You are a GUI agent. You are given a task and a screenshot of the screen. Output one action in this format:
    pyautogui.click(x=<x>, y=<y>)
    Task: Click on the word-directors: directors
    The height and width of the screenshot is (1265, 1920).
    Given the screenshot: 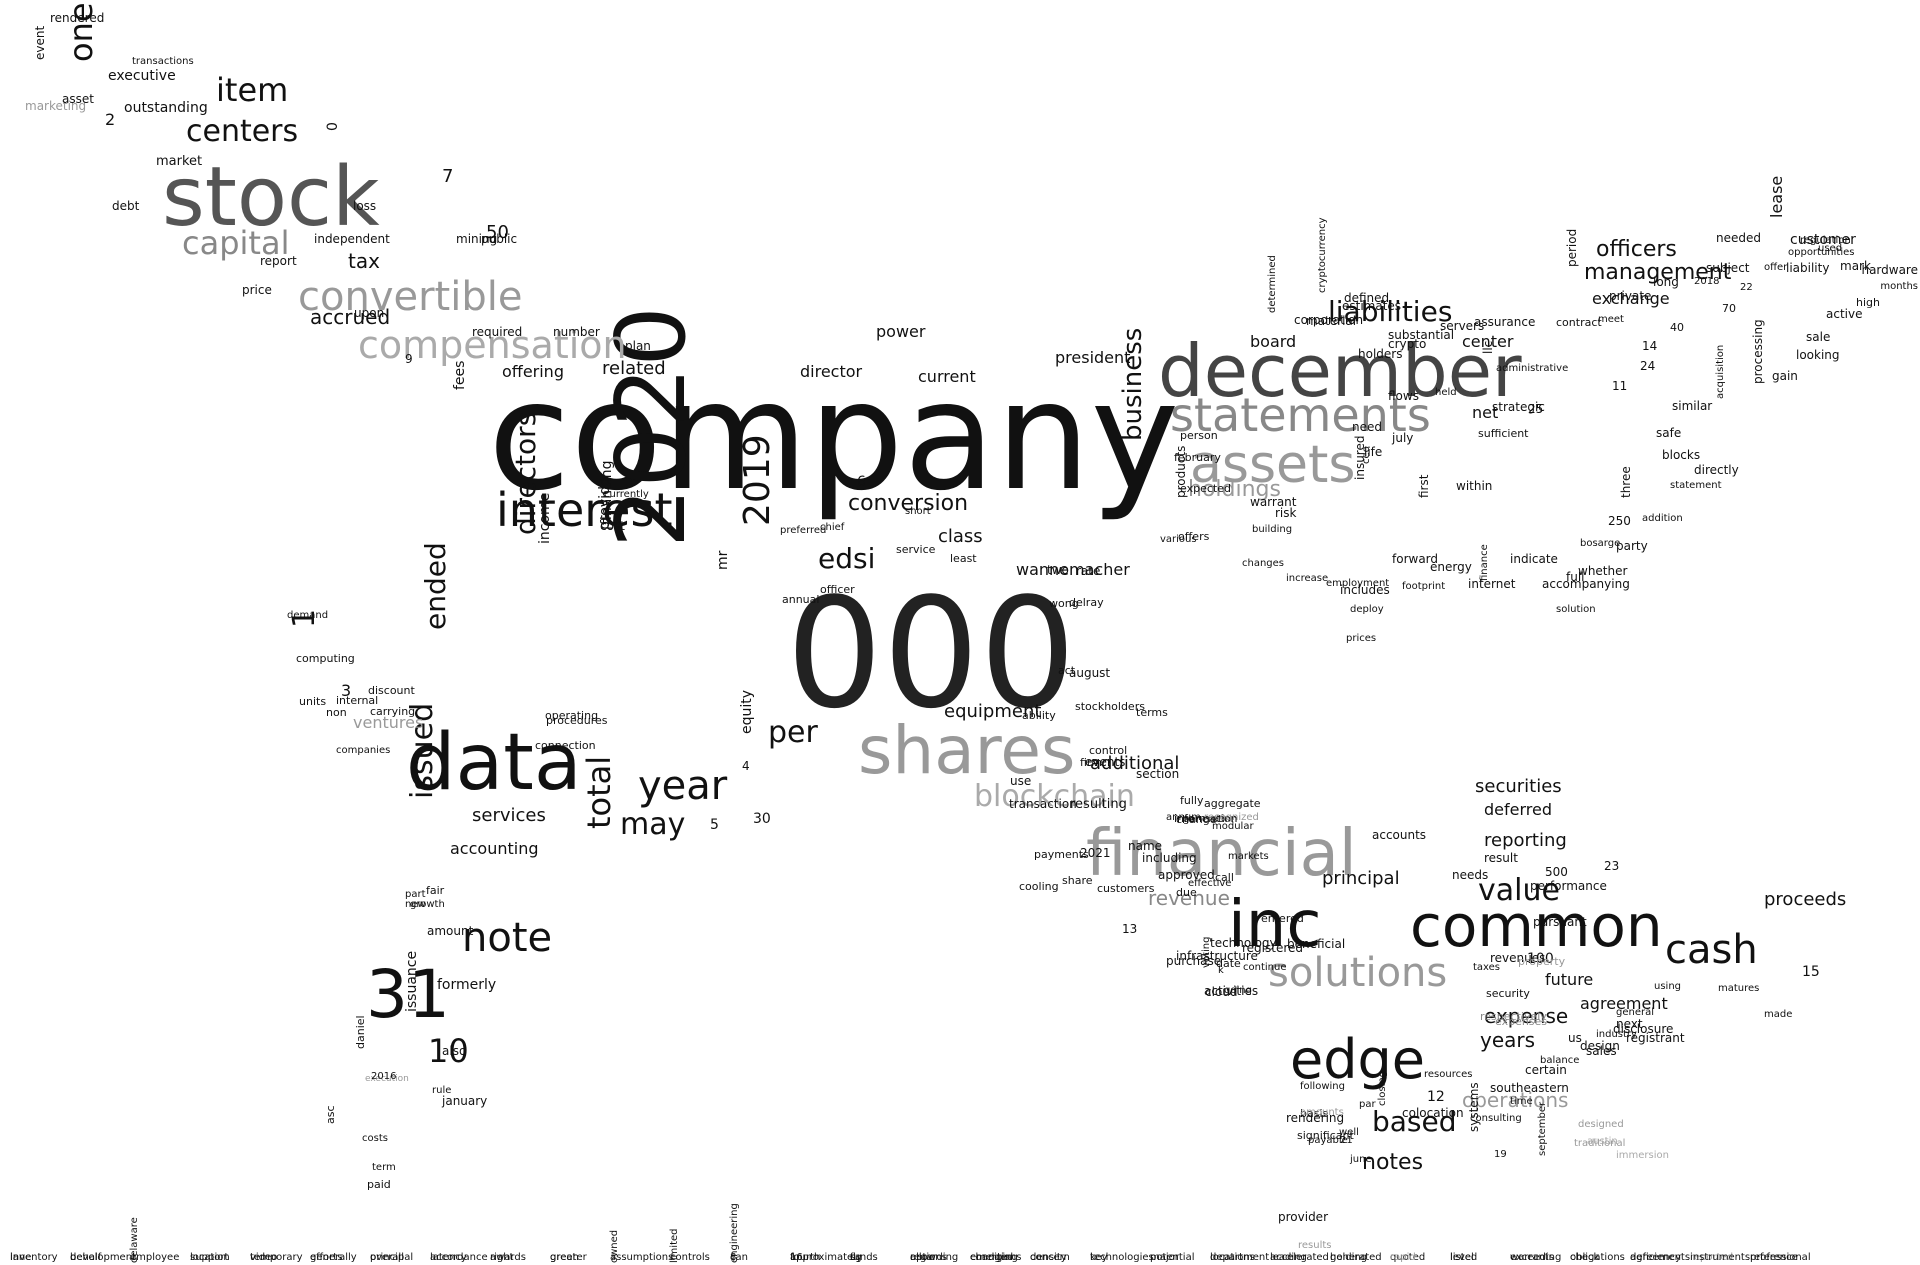 What is the action you would take?
    pyautogui.click(x=525, y=473)
    